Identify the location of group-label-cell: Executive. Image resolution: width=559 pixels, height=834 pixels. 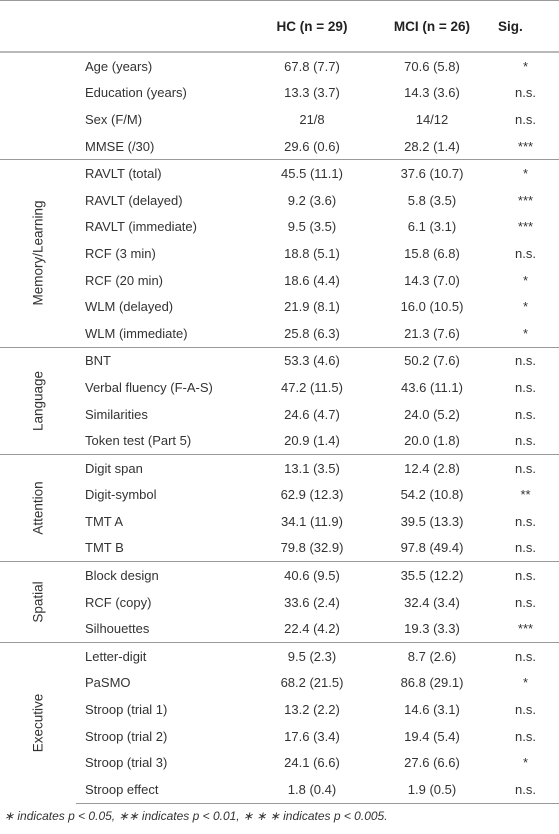
(38, 723).